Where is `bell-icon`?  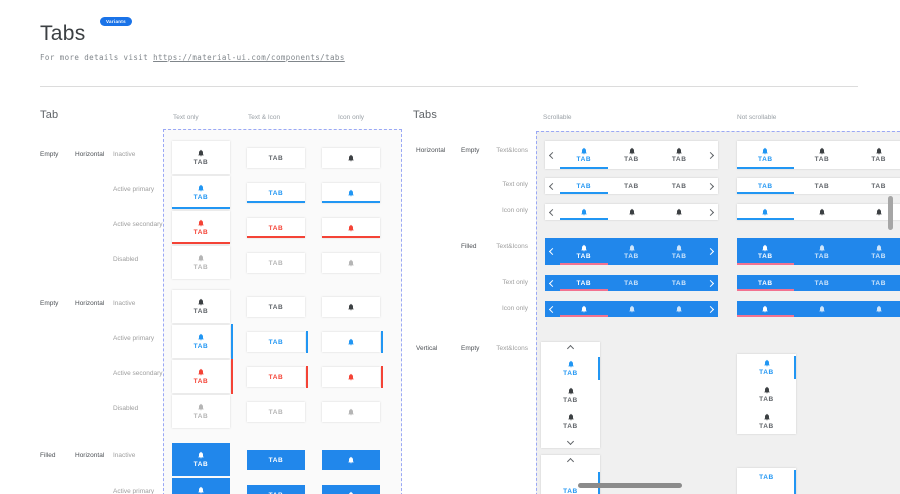 bell-icon is located at coordinates (822, 151).